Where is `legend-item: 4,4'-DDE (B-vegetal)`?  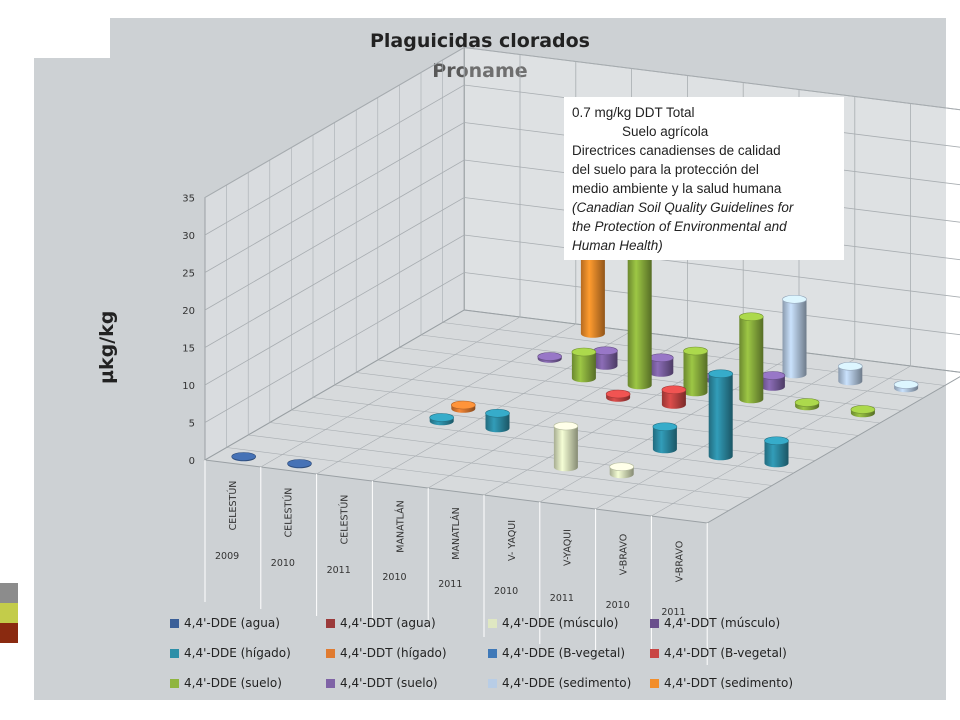
legend-item: 4,4'-DDE (B-vegetal) is located at coordinates (556, 653).